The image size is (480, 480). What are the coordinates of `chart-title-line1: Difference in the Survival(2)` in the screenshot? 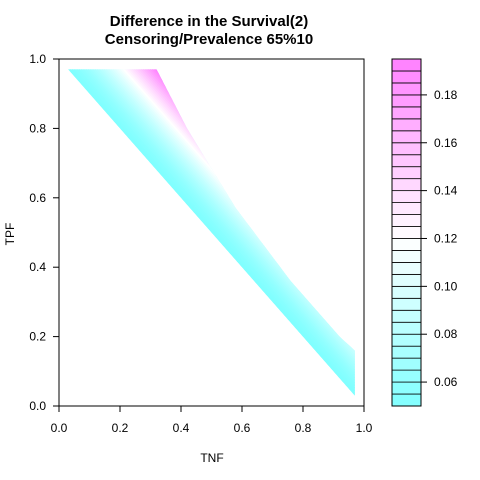 It's located at (209, 21).